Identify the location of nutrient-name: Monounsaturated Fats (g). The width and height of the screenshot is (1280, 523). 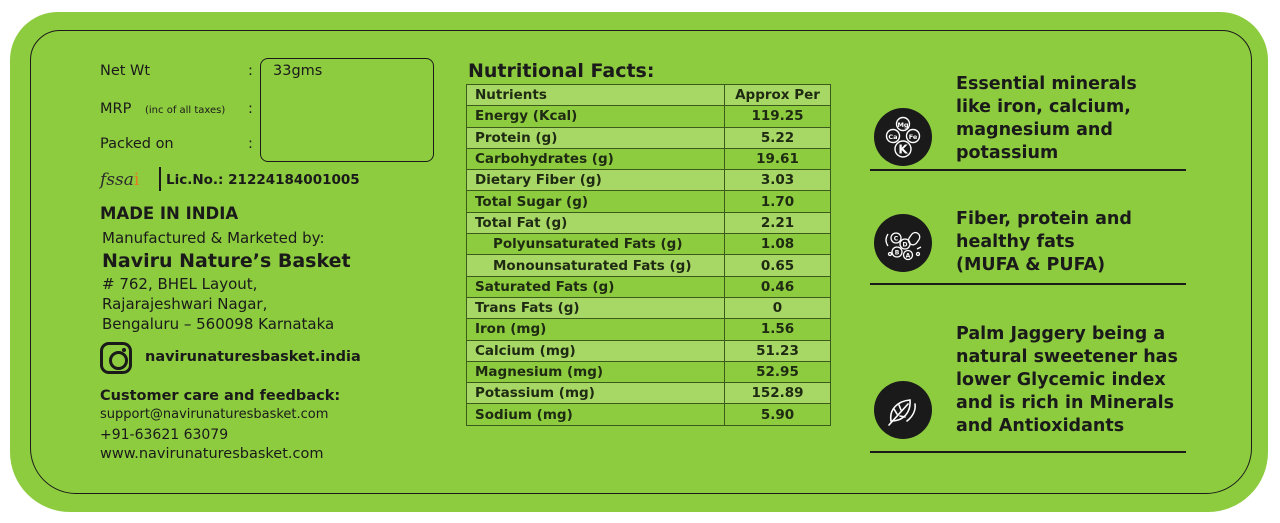
(595, 265).